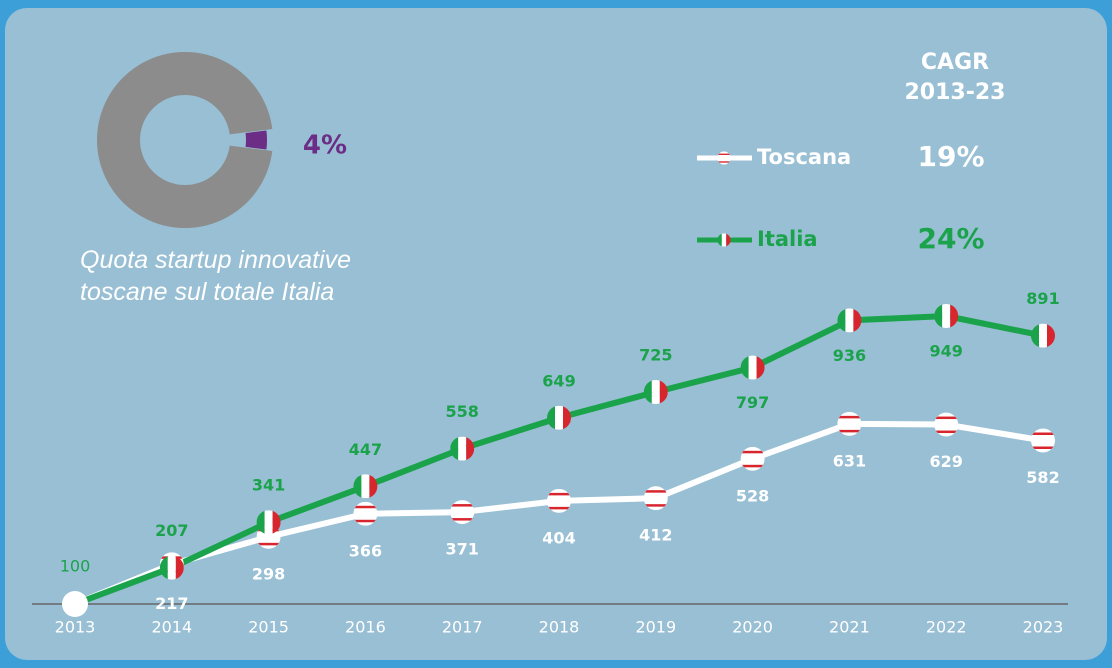 The width and height of the screenshot is (1112, 668). I want to click on x-tick-label: 2018, so click(559, 627).